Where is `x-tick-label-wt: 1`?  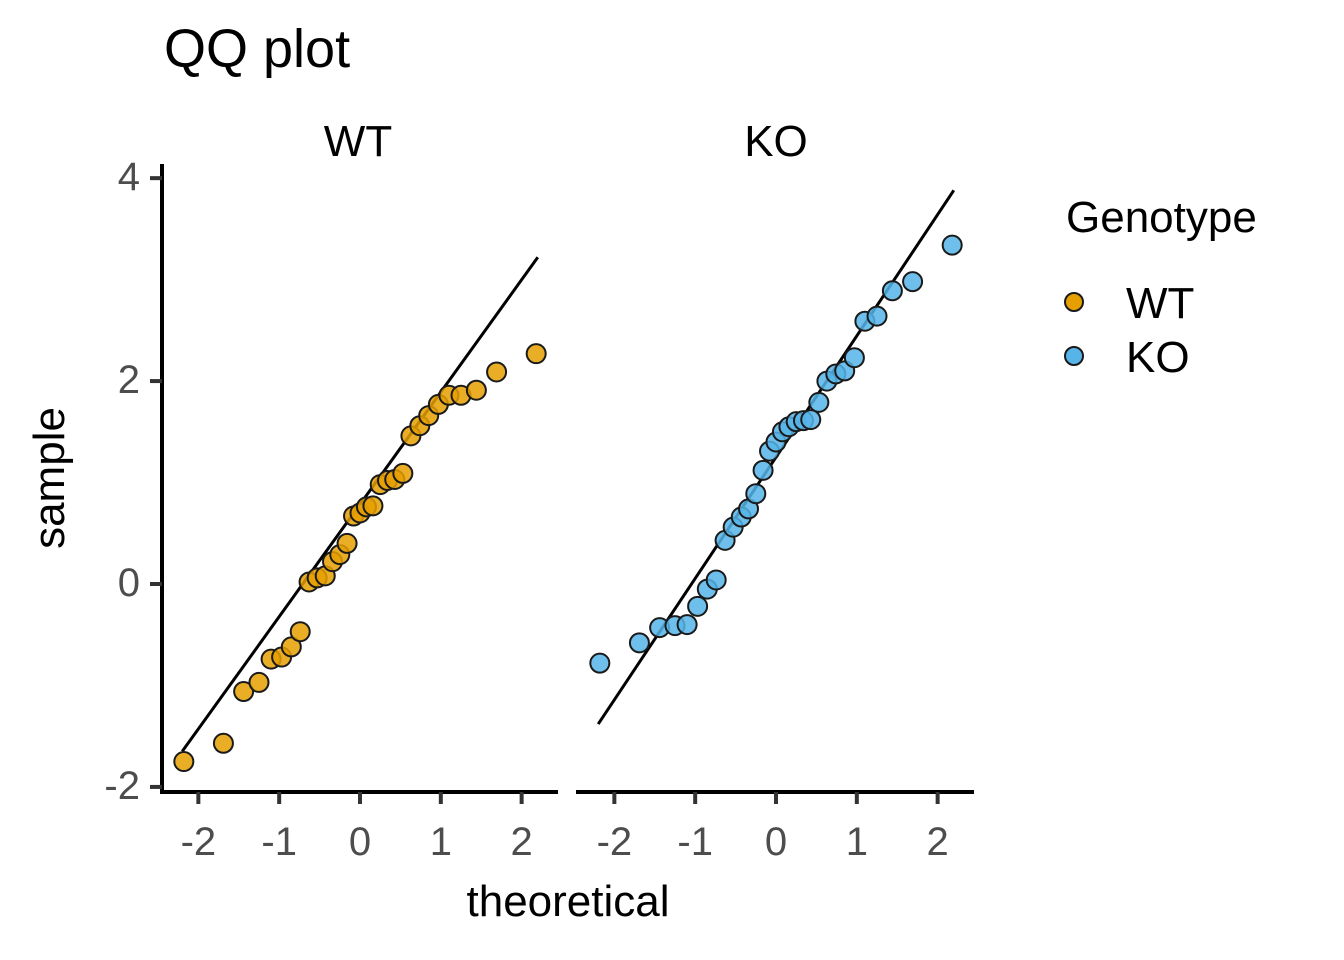 x-tick-label-wt: 1 is located at coordinates (440, 842).